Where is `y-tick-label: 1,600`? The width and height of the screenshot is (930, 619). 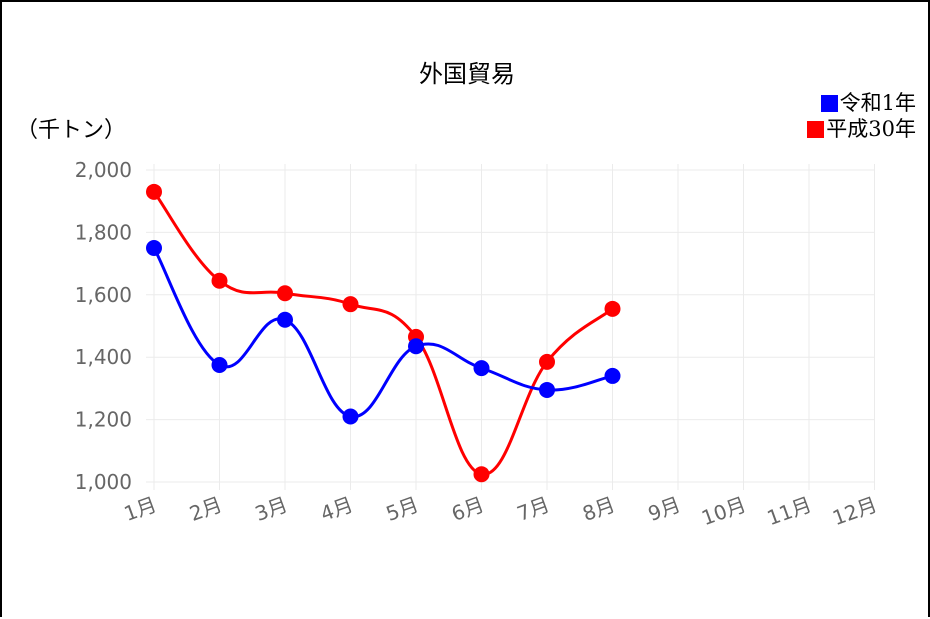
y-tick-label: 1,600 is located at coordinates (103, 295).